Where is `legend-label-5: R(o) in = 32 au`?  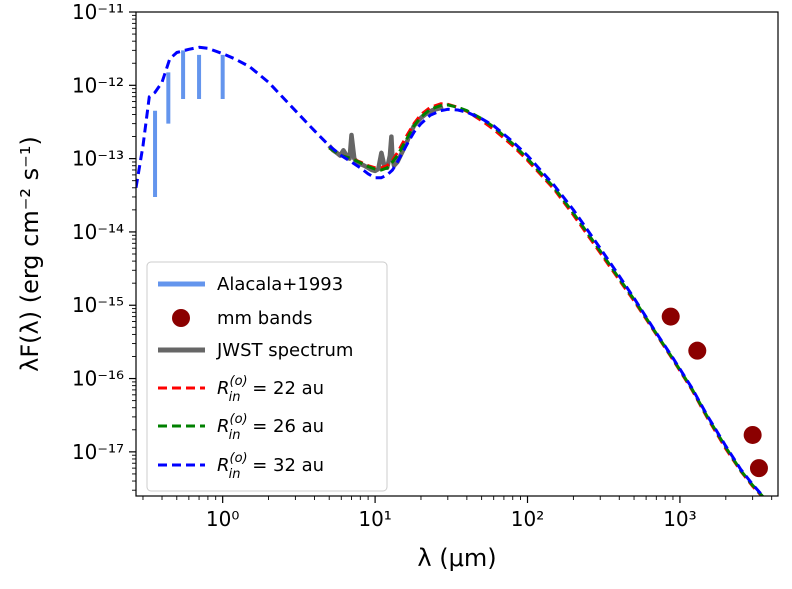
legend-label-5: R(o) in = 32 au is located at coordinates (270, 466).